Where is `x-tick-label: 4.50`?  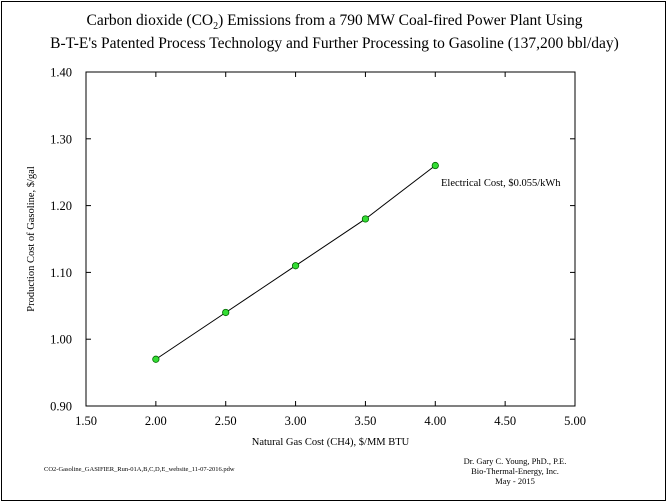 x-tick-label: 4.50 is located at coordinates (505, 421).